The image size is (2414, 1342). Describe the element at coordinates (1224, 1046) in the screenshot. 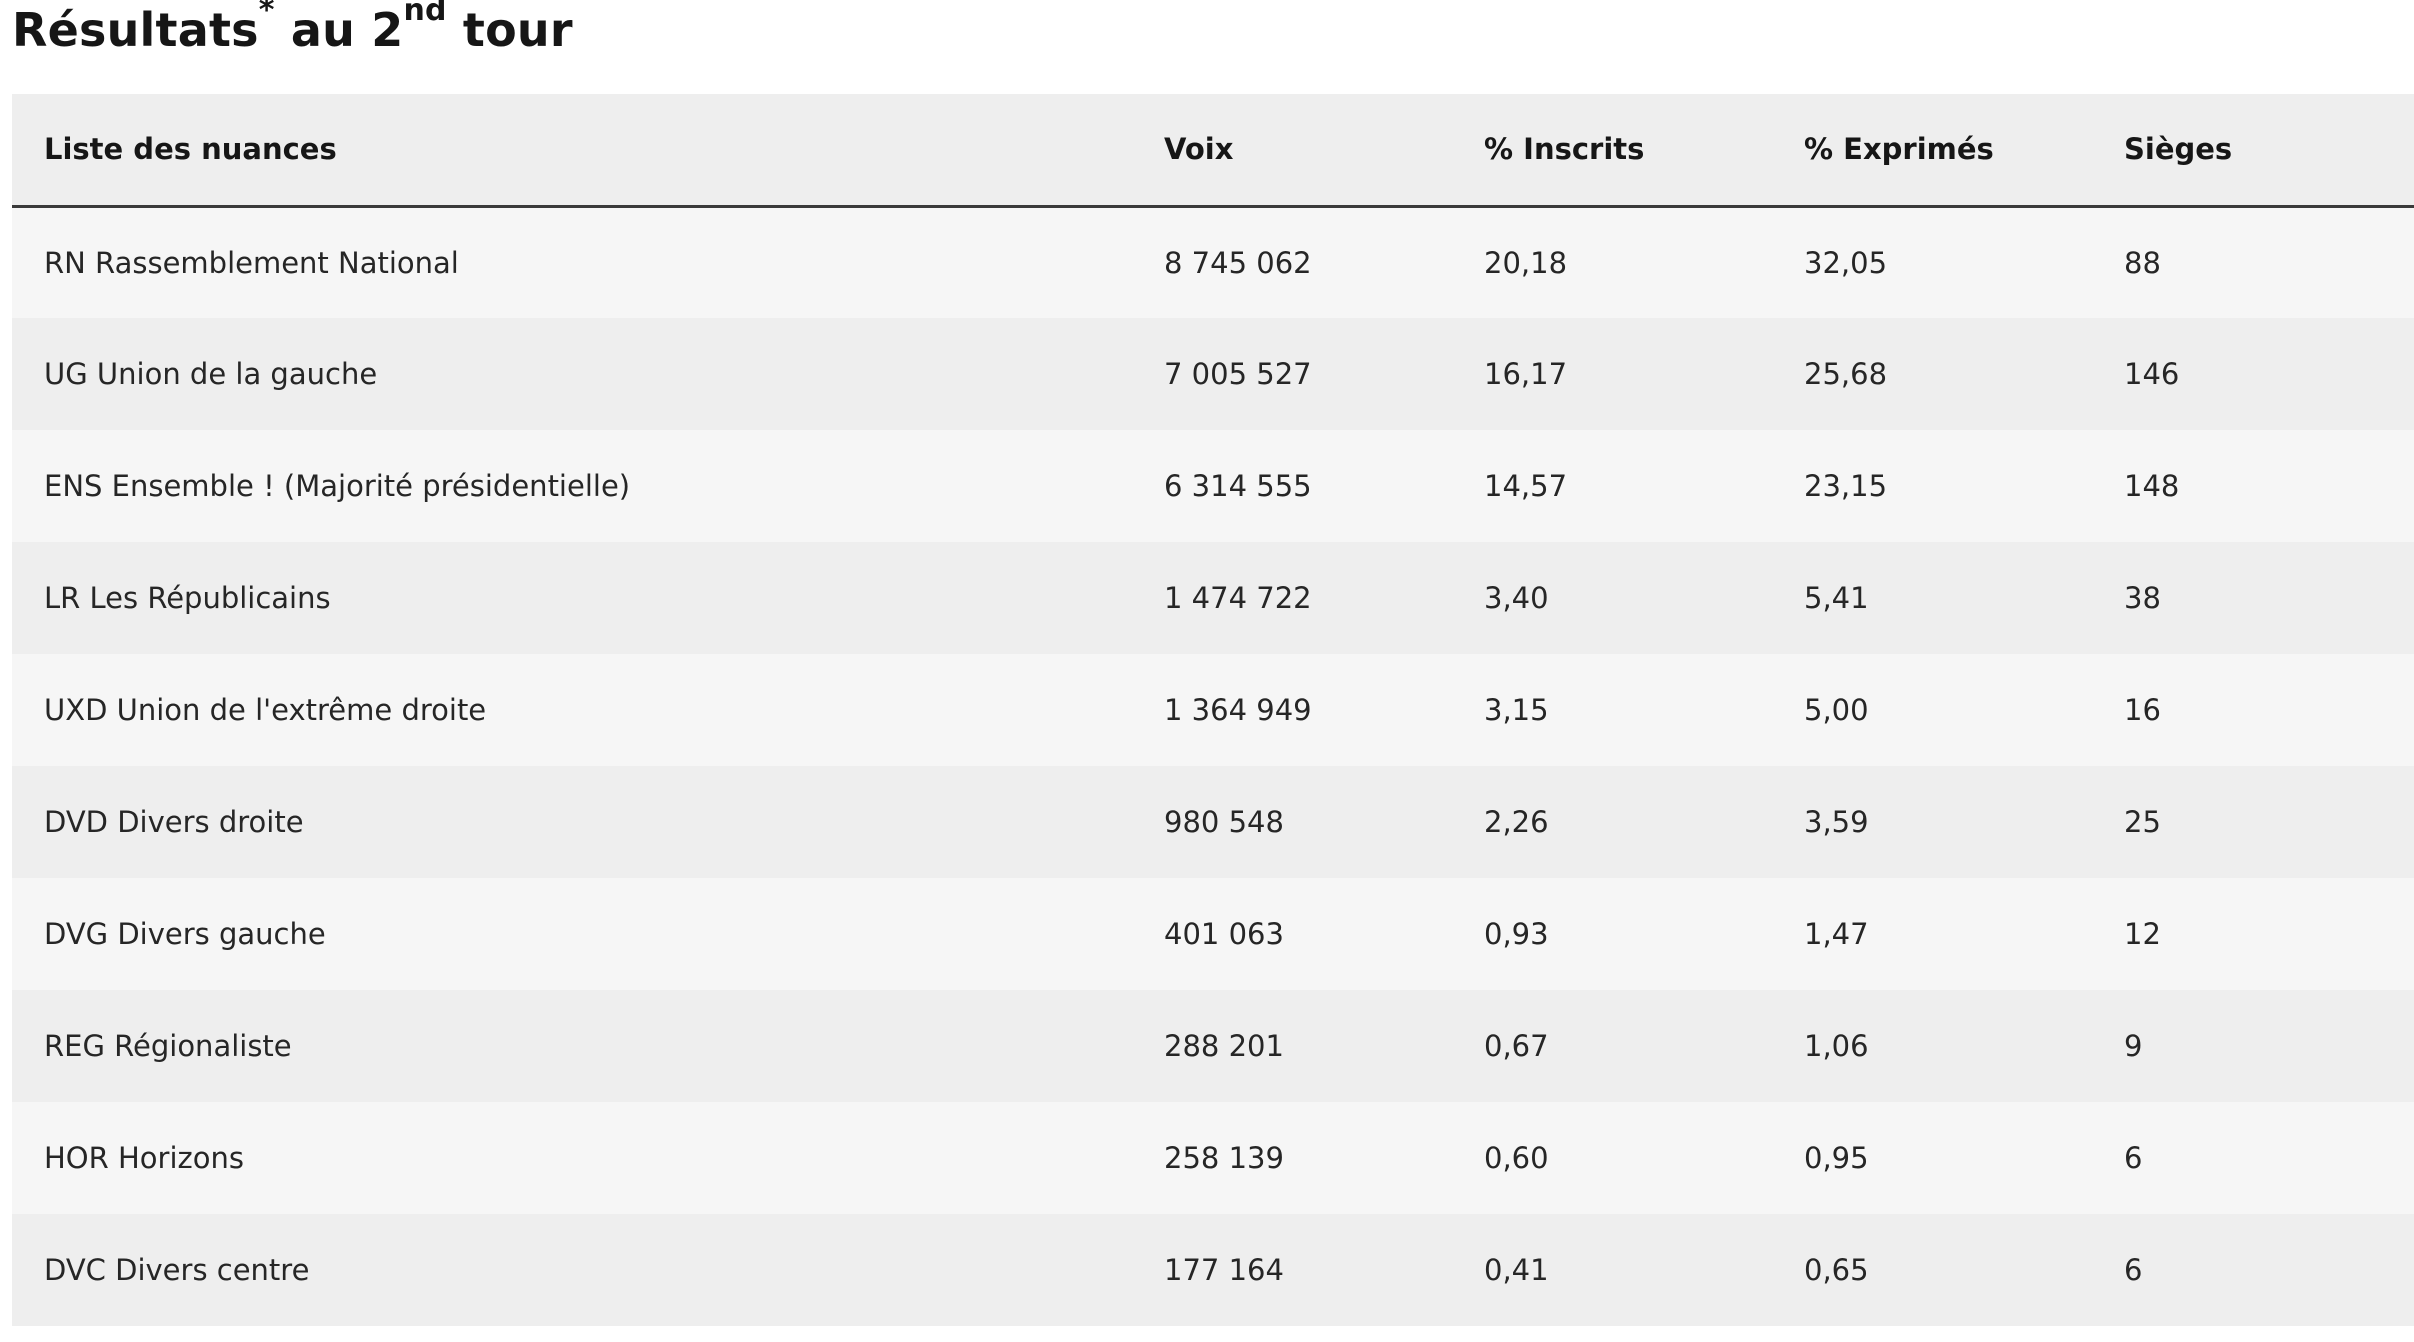

I see `cell-voix: 288 201` at that location.